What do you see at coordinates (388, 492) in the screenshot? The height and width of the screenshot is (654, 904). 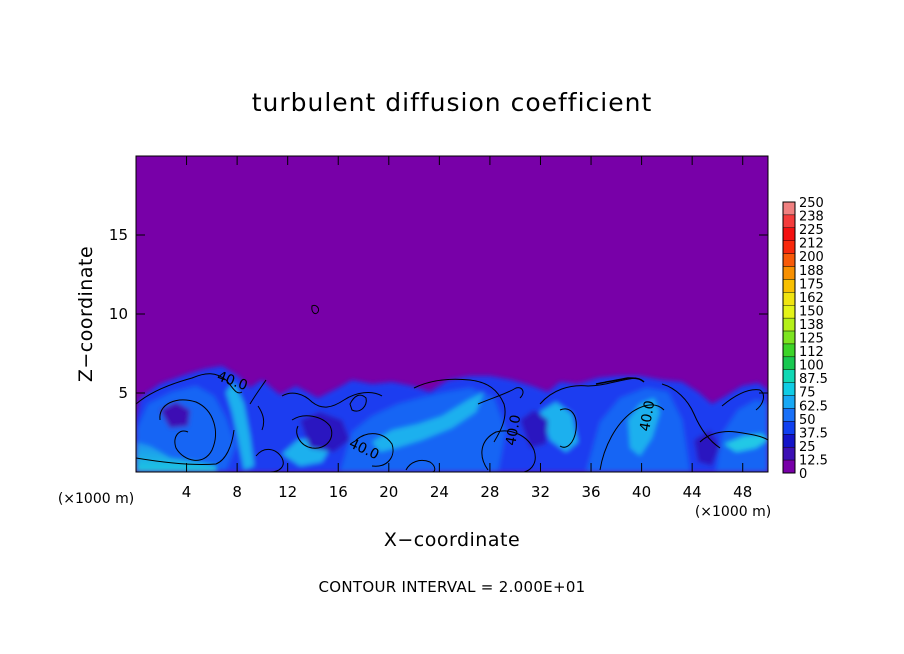 I see `x-tick-label: 20` at bounding box center [388, 492].